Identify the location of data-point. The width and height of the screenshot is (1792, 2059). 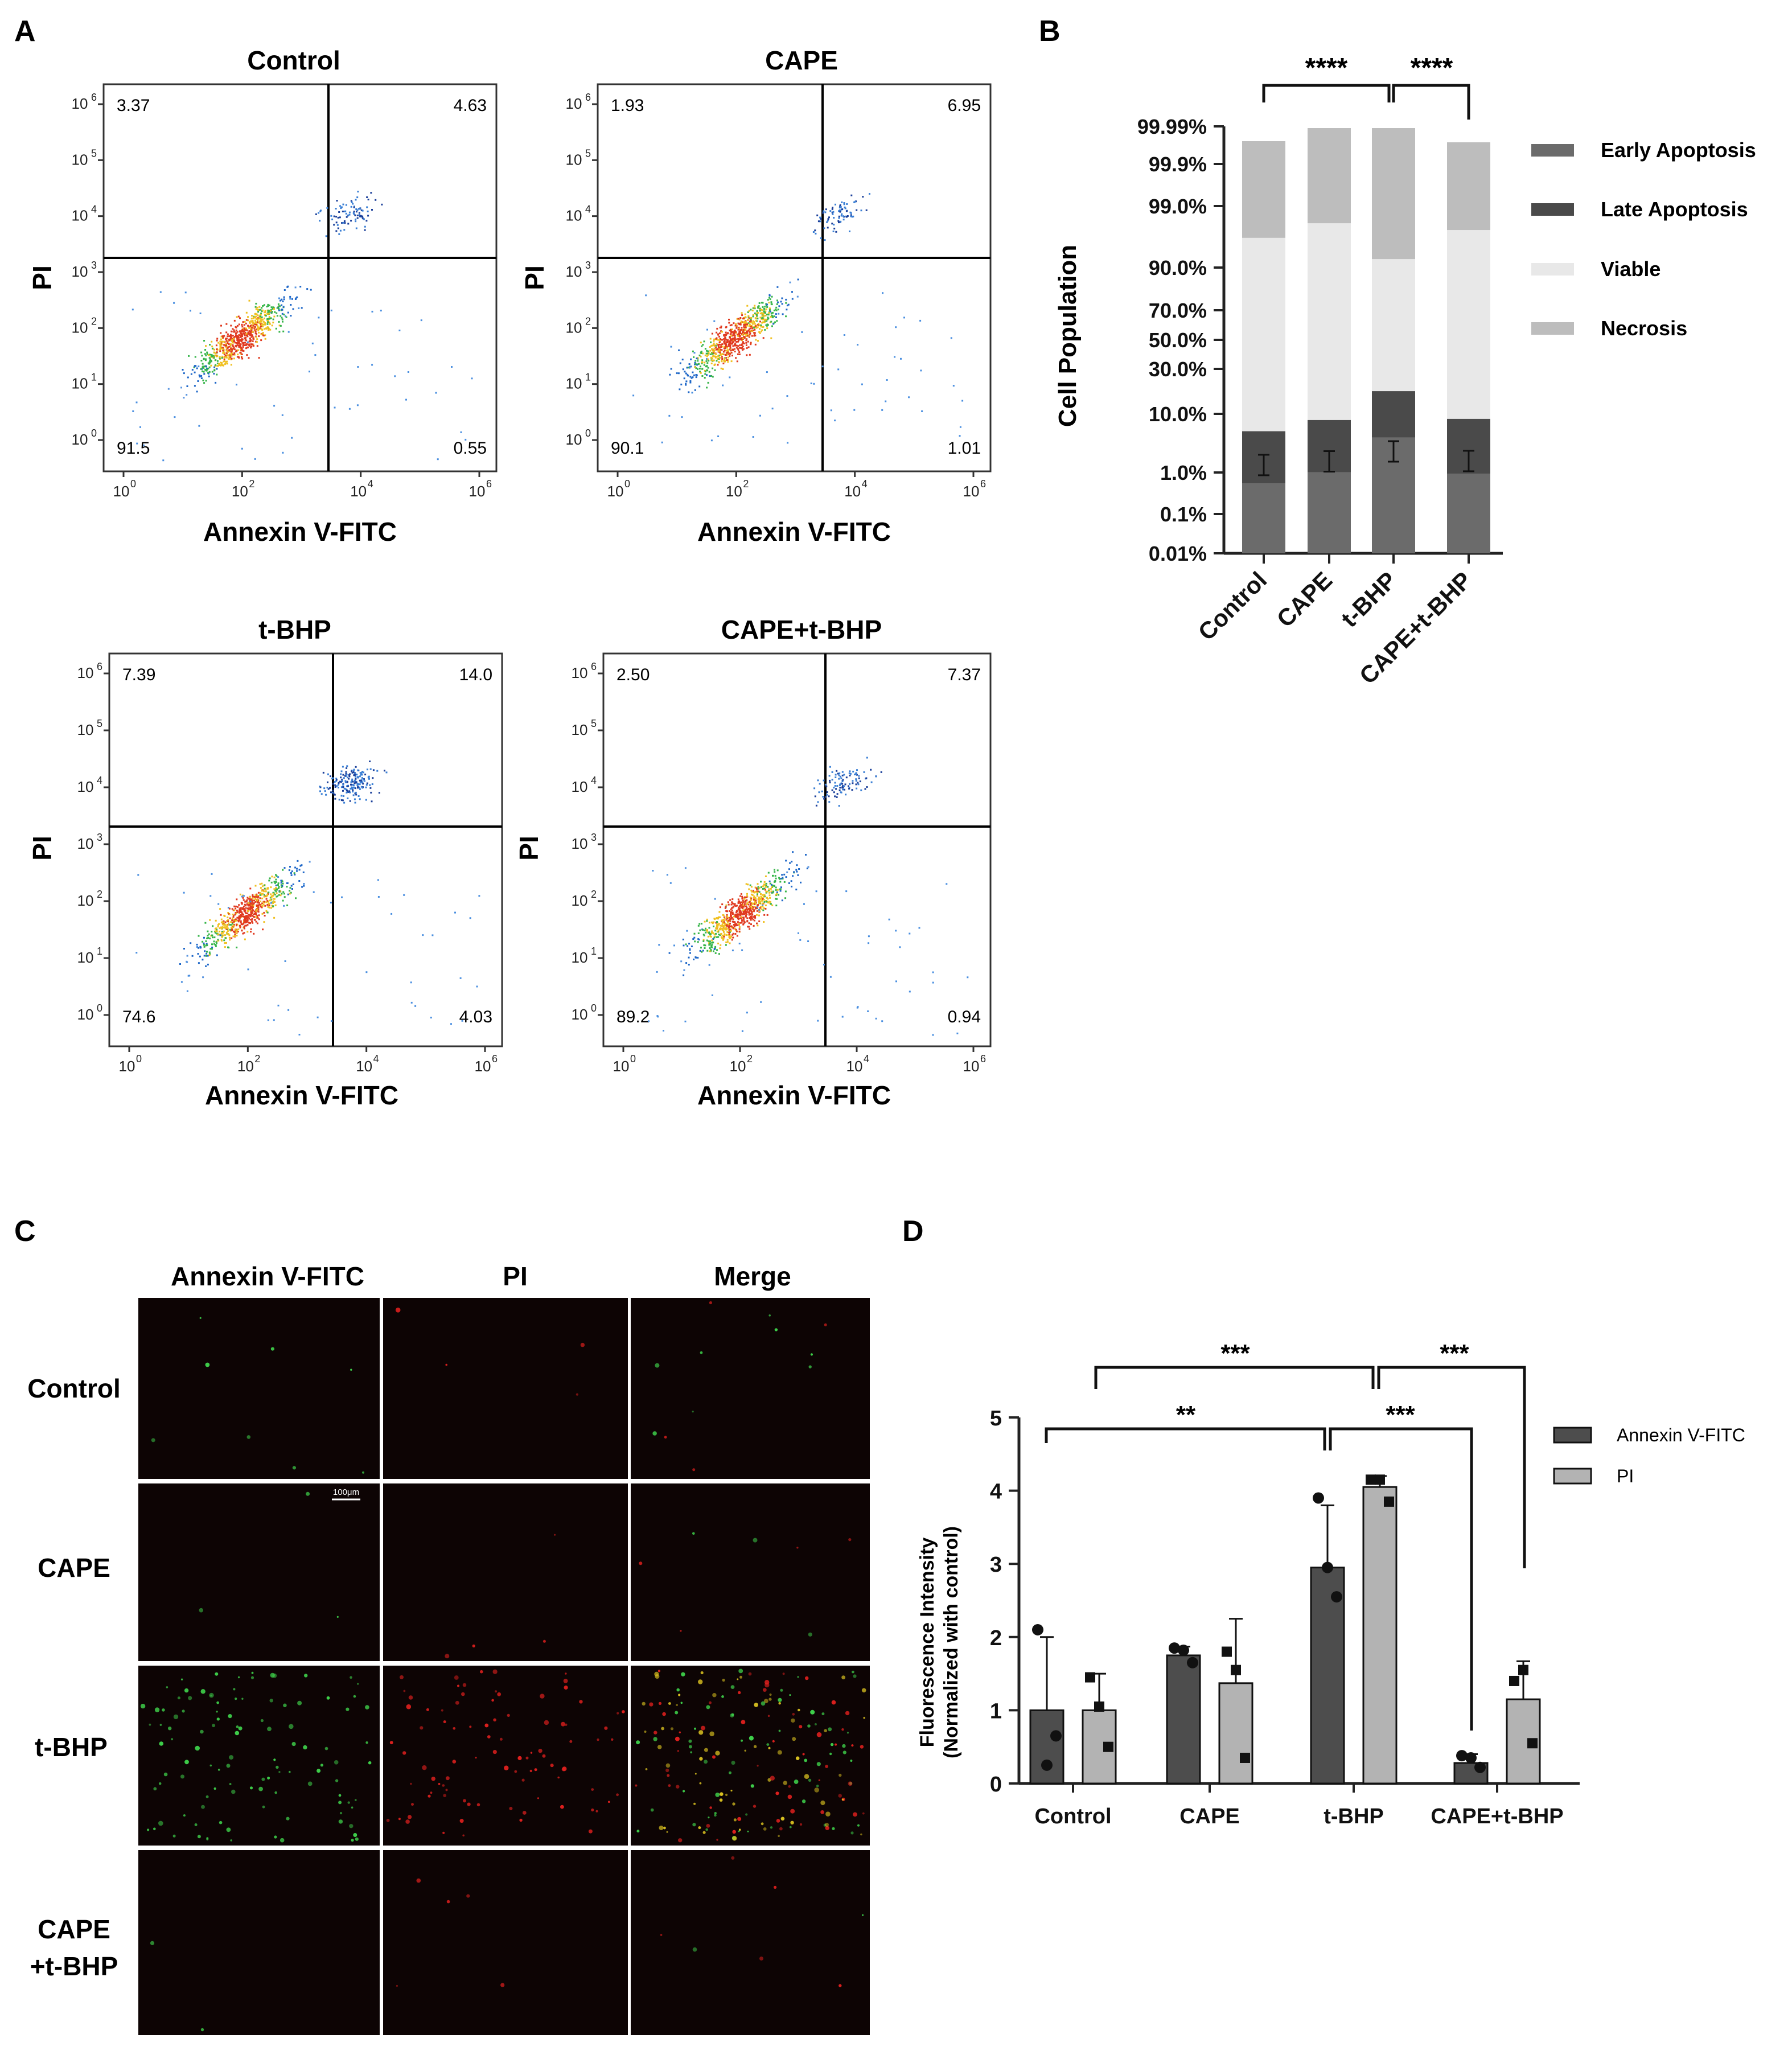
(1227, 1652).